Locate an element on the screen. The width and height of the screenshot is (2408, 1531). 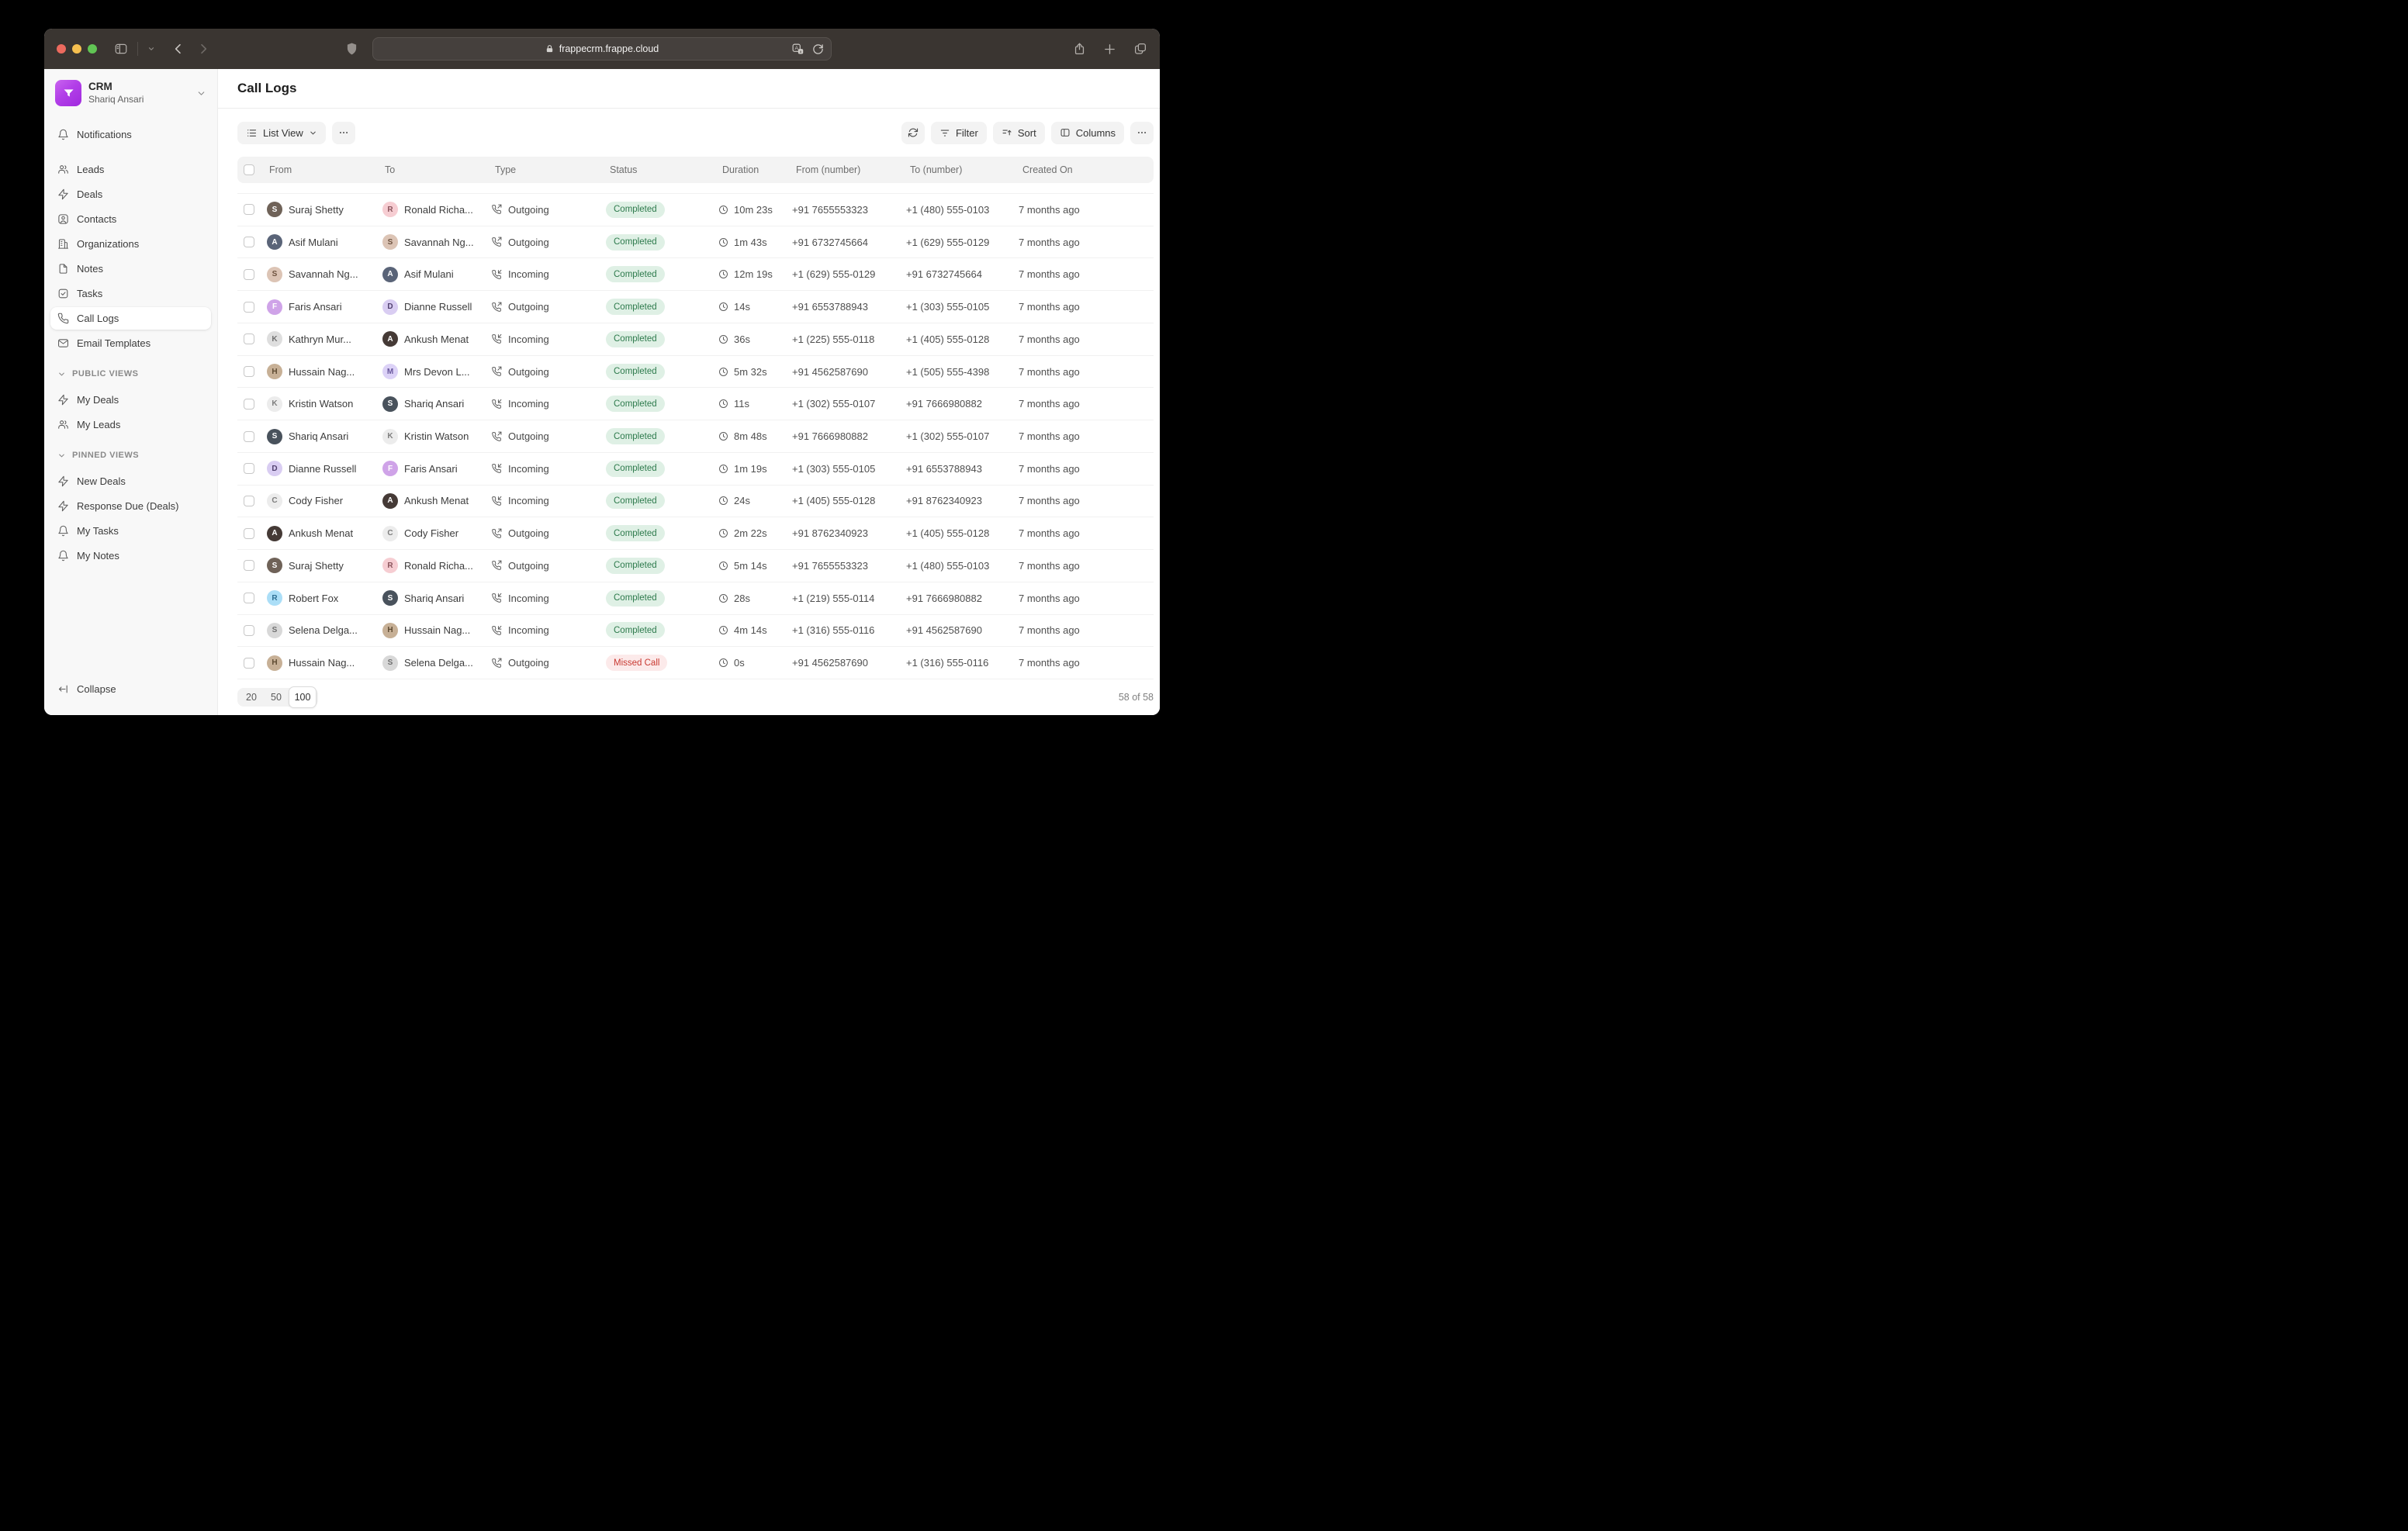
sidebar-item-call-logs: Call Logs is located at coordinates (130, 318).